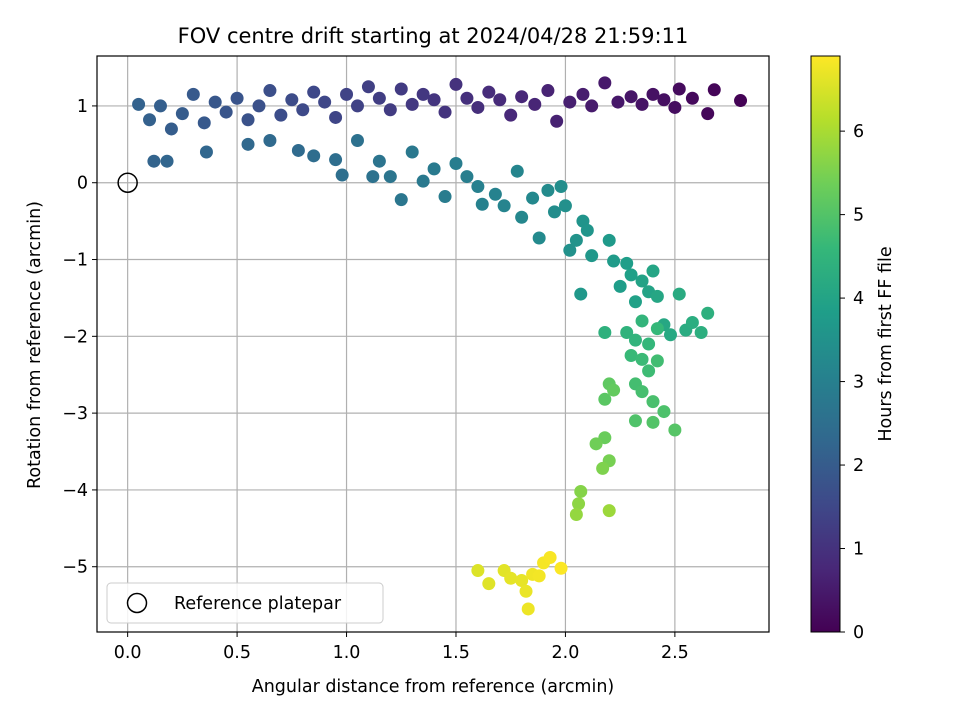 The height and width of the screenshot is (720, 960). Describe the element at coordinates (858, 216) in the screenshot. I see `colorbar-tick-label: 5` at that location.